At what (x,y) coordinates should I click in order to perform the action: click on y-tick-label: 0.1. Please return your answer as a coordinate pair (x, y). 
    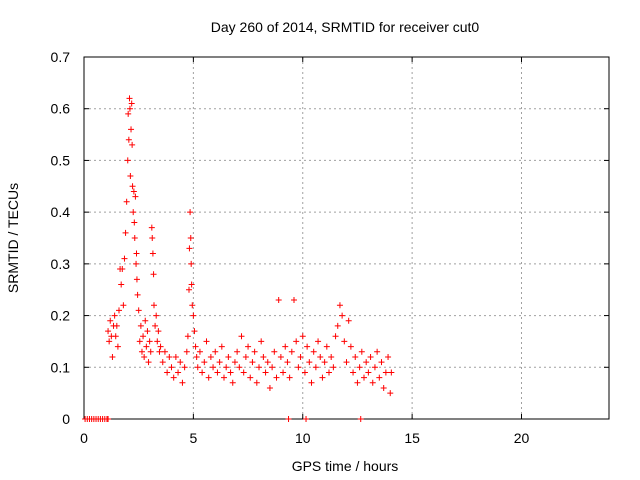
    Looking at the image, I should click on (61, 367).